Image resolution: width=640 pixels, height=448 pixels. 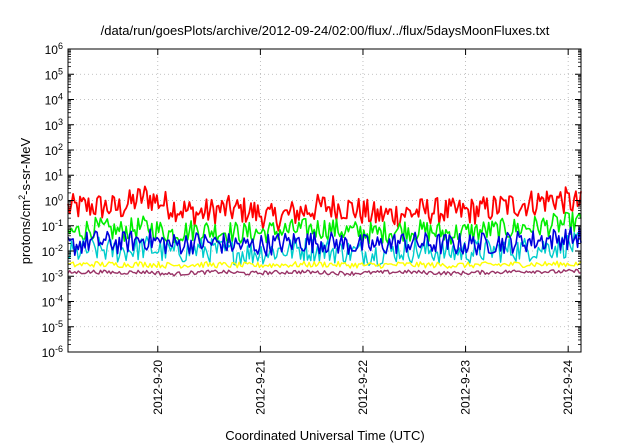 I want to click on y-tick-label: 10³, so click(x=54, y=125).